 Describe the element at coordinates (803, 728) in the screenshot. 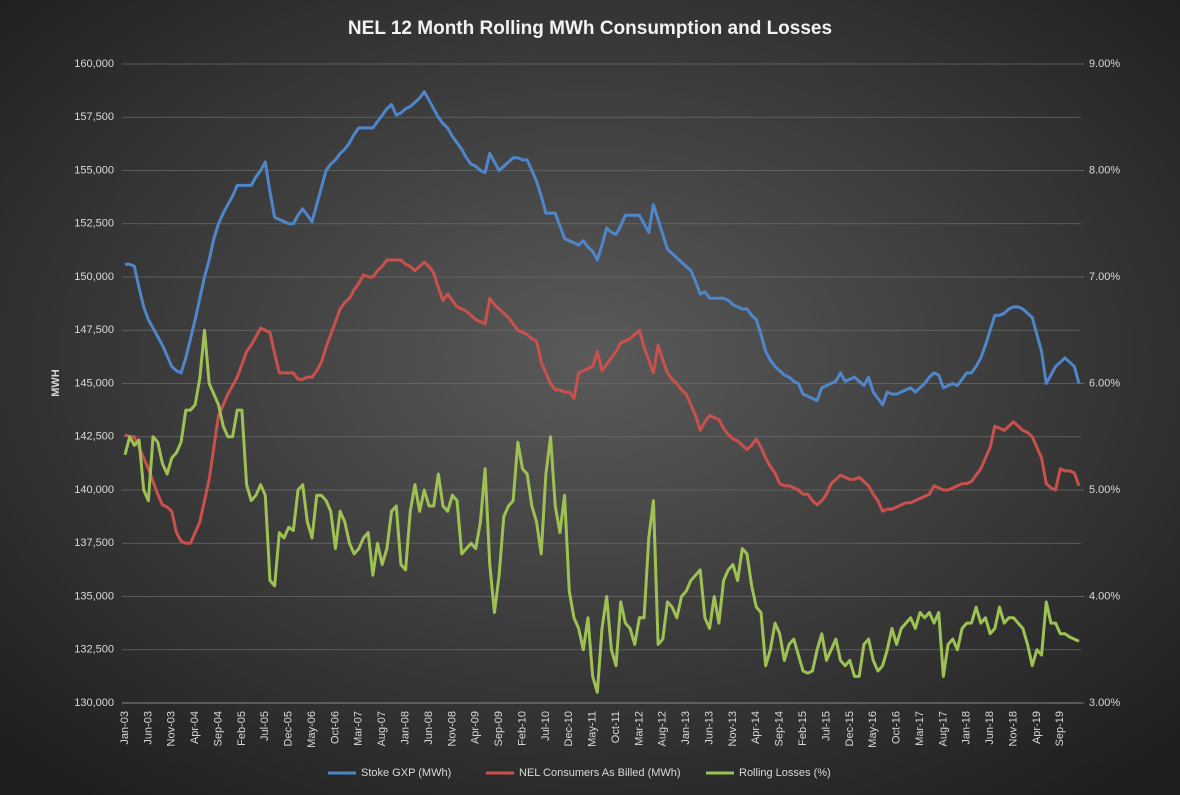

I see `x-tick-label: Feb-15` at that location.